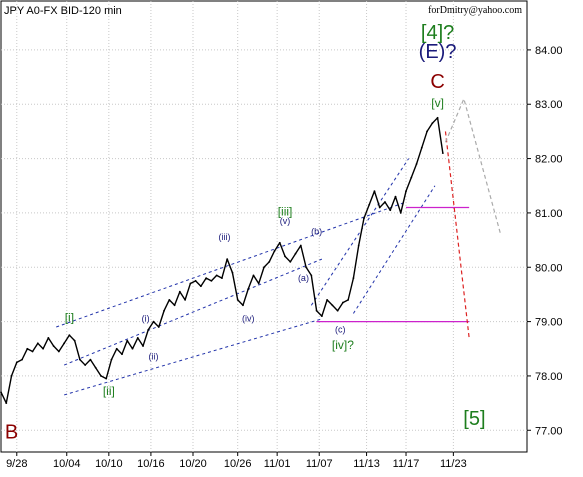 This screenshot has height=477, width=583. I want to click on wave-v-upper, so click(360, 232).